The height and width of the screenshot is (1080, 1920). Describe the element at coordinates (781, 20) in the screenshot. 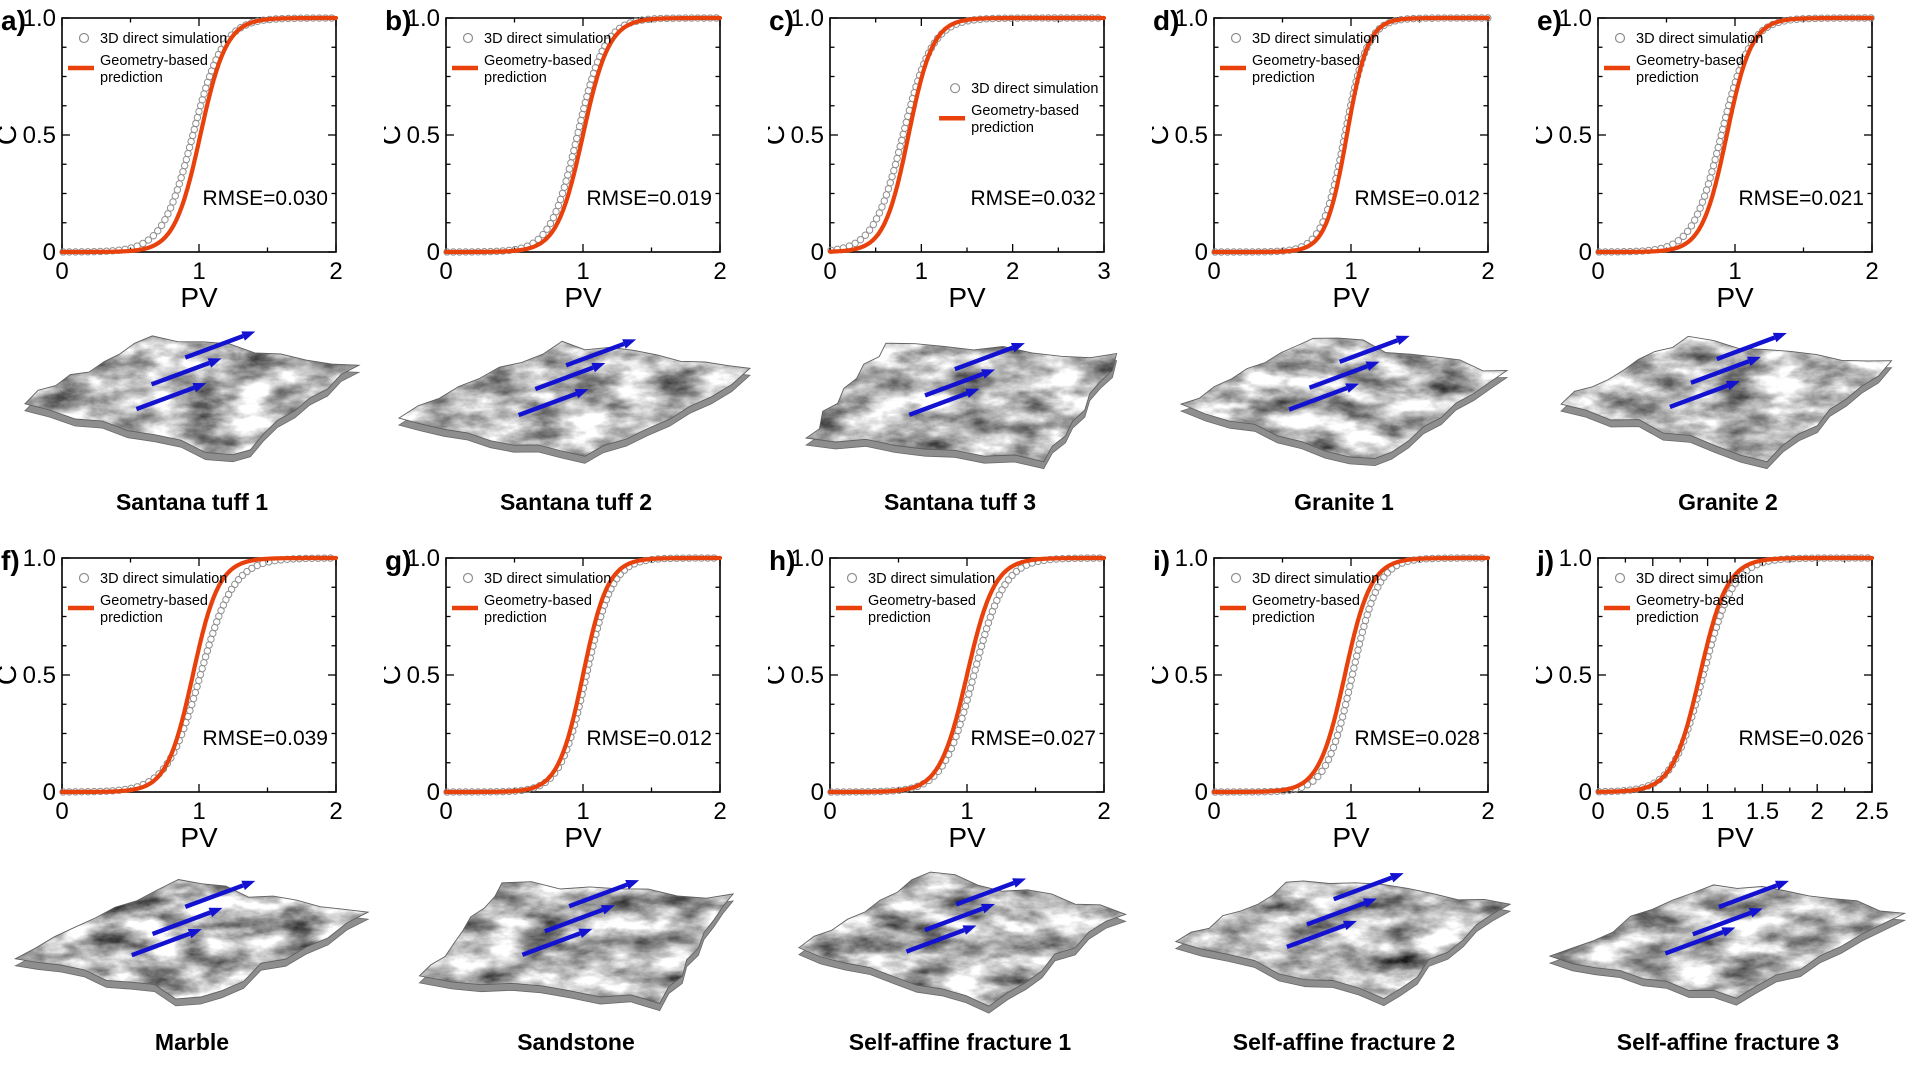

I see `panel-label: c)` at that location.